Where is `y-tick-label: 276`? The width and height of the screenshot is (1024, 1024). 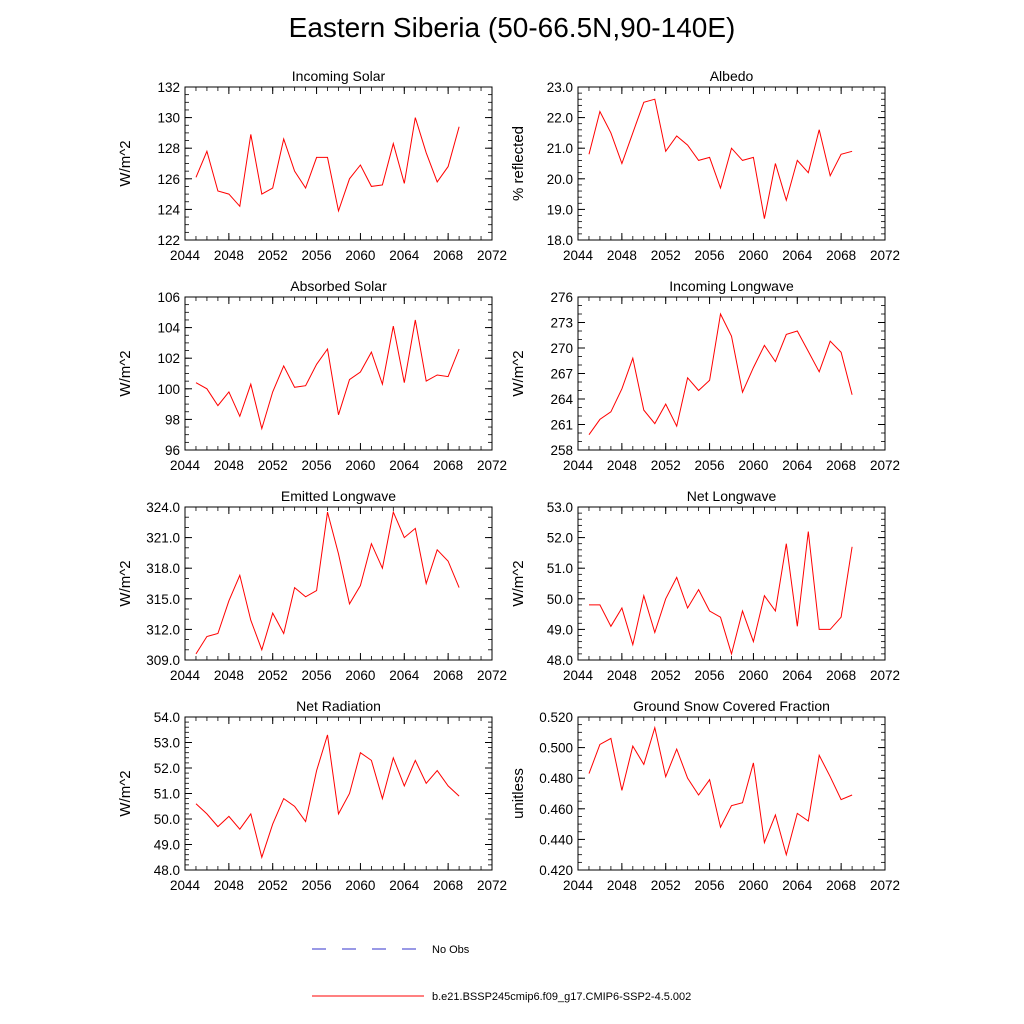 y-tick-label: 276 is located at coordinates (561, 297).